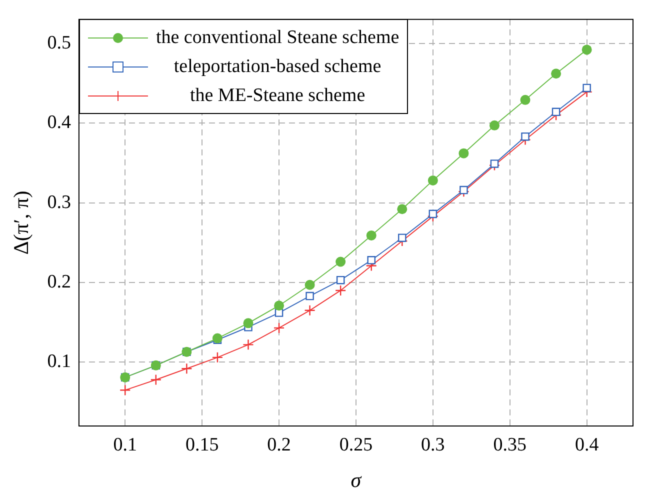  I want to click on y-tick-label: 0.1, so click(59, 361).